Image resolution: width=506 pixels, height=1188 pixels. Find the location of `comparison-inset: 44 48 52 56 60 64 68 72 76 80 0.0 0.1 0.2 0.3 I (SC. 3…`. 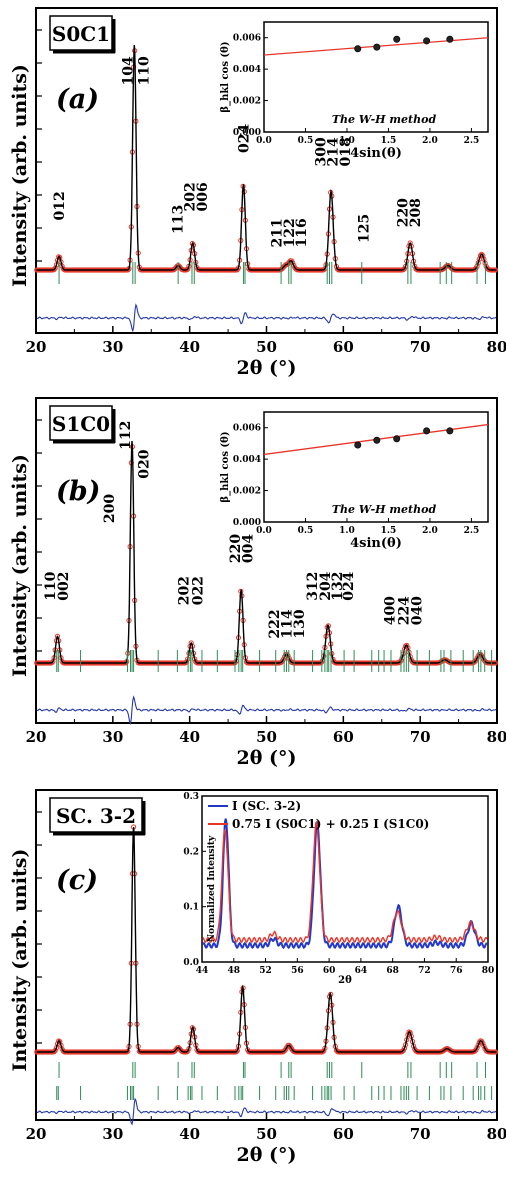

comparison-inset: 44 48 52 56 60 64 68 72 76 80 0.0 0.1 0.2 0.3 I (SC. 3… is located at coordinates (338, 889).